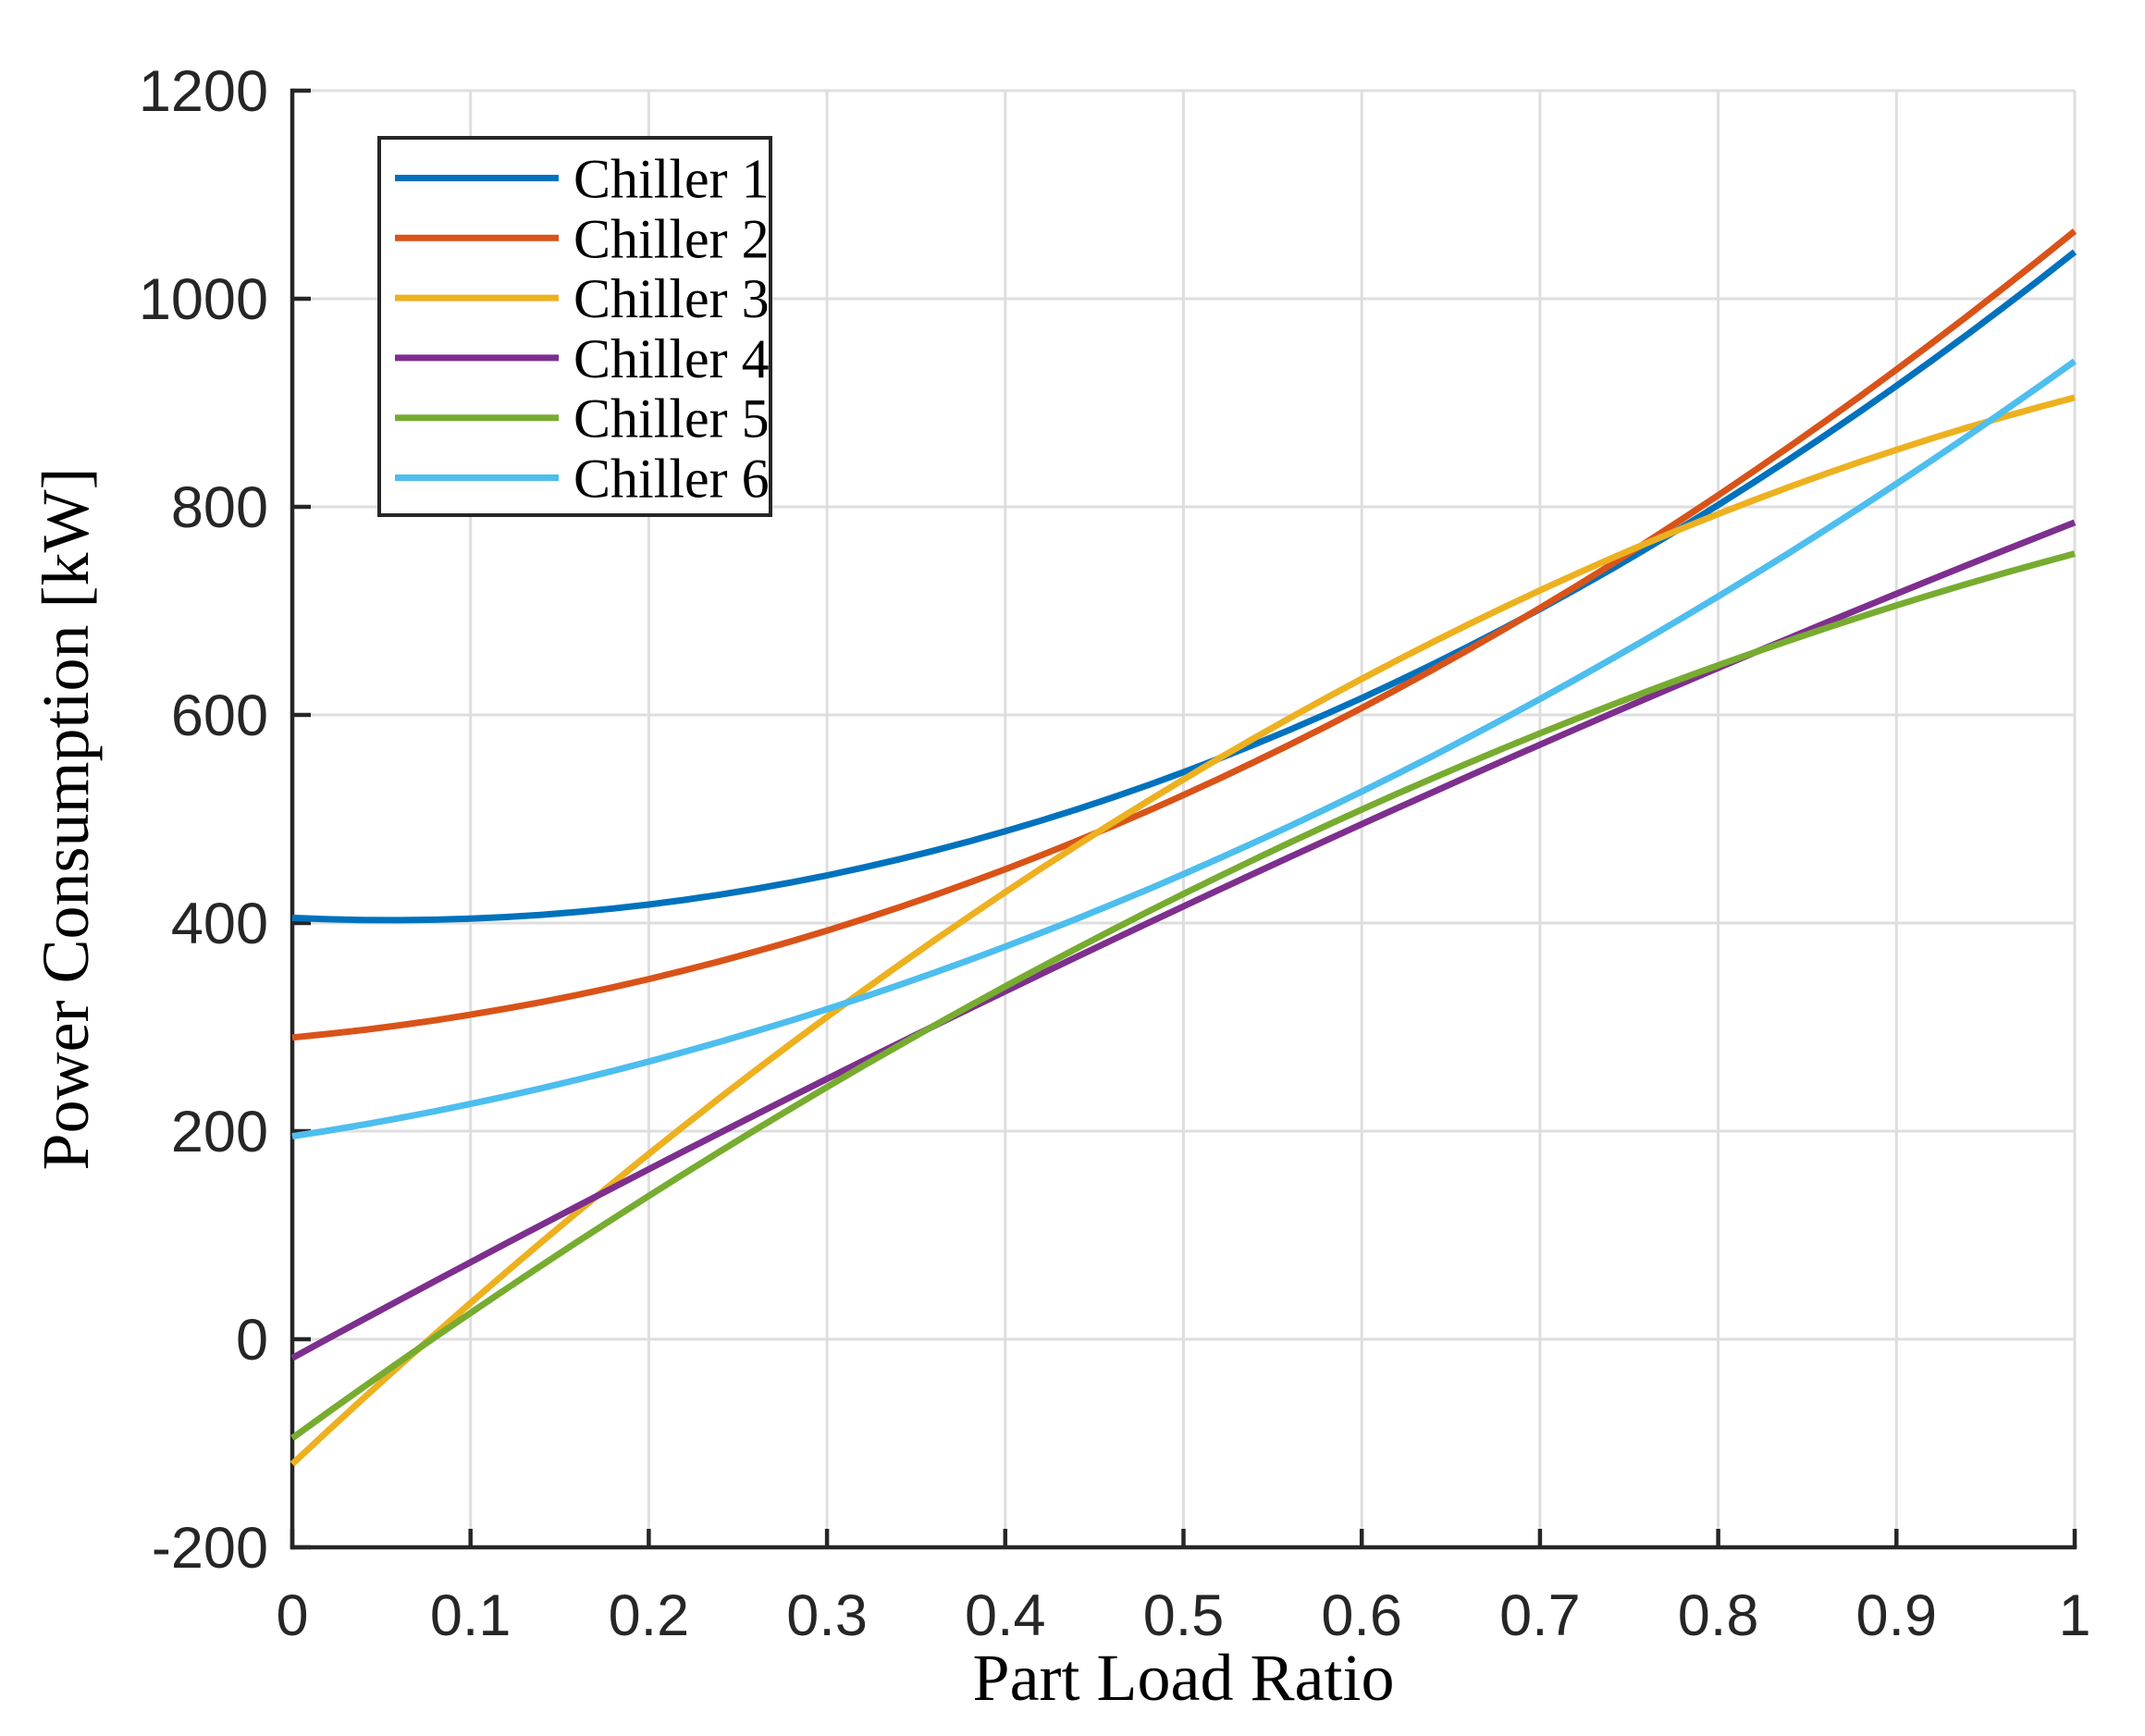 This screenshot has height=1736, width=2145. Describe the element at coordinates (671, 418) in the screenshot. I see `legend-label-chiller-5: Chiller 5` at that location.